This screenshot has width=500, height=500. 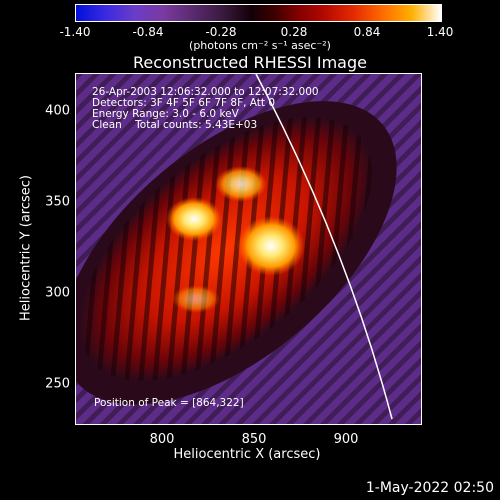 I want to click on y-tick-label: 350, so click(x=57, y=202).